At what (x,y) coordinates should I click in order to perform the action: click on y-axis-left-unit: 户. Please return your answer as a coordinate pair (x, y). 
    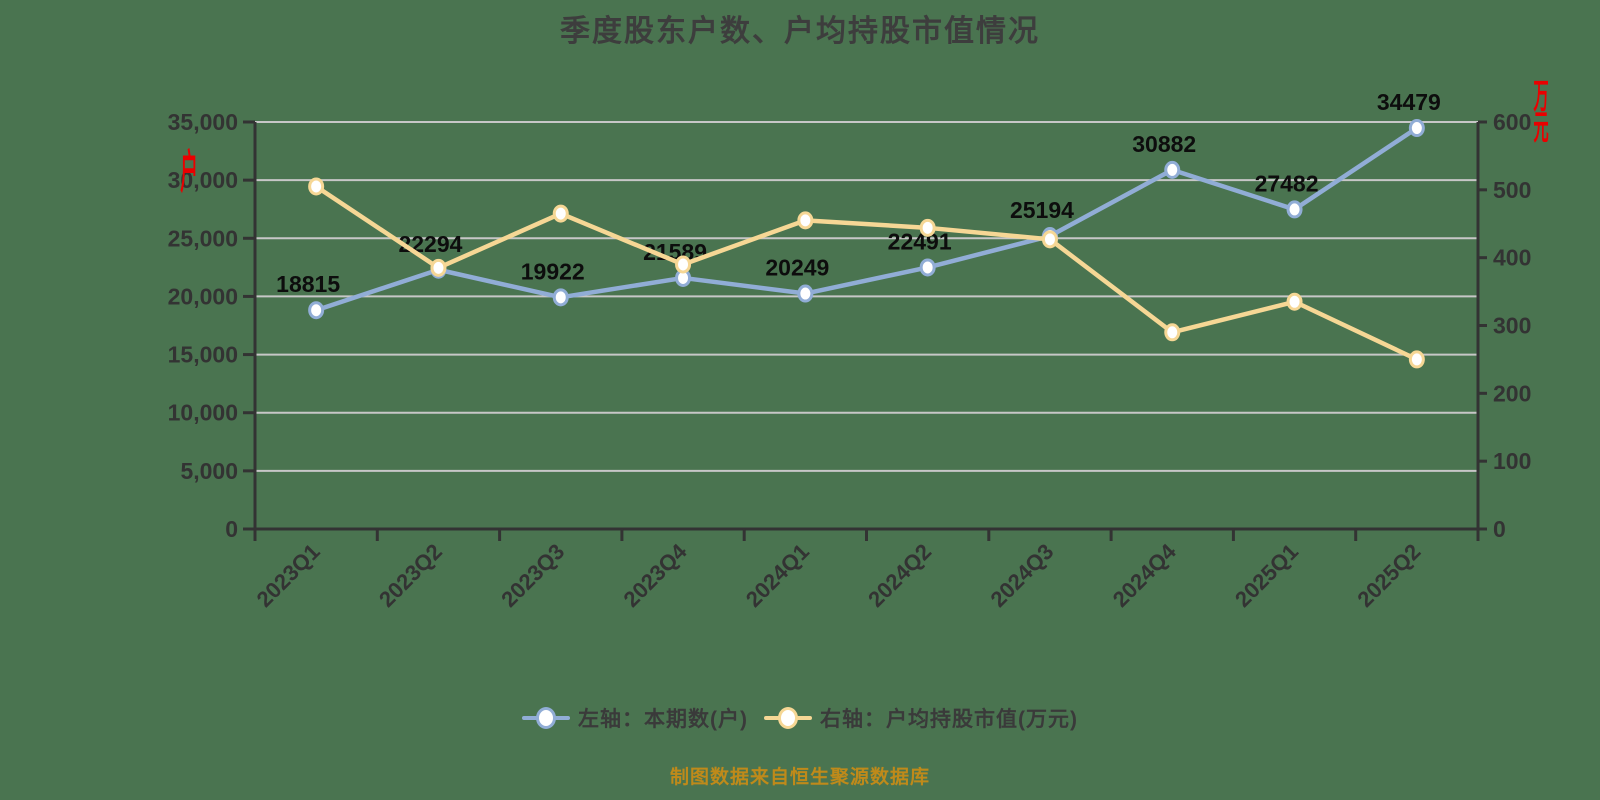
    Looking at the image, I should click on (188, 173).